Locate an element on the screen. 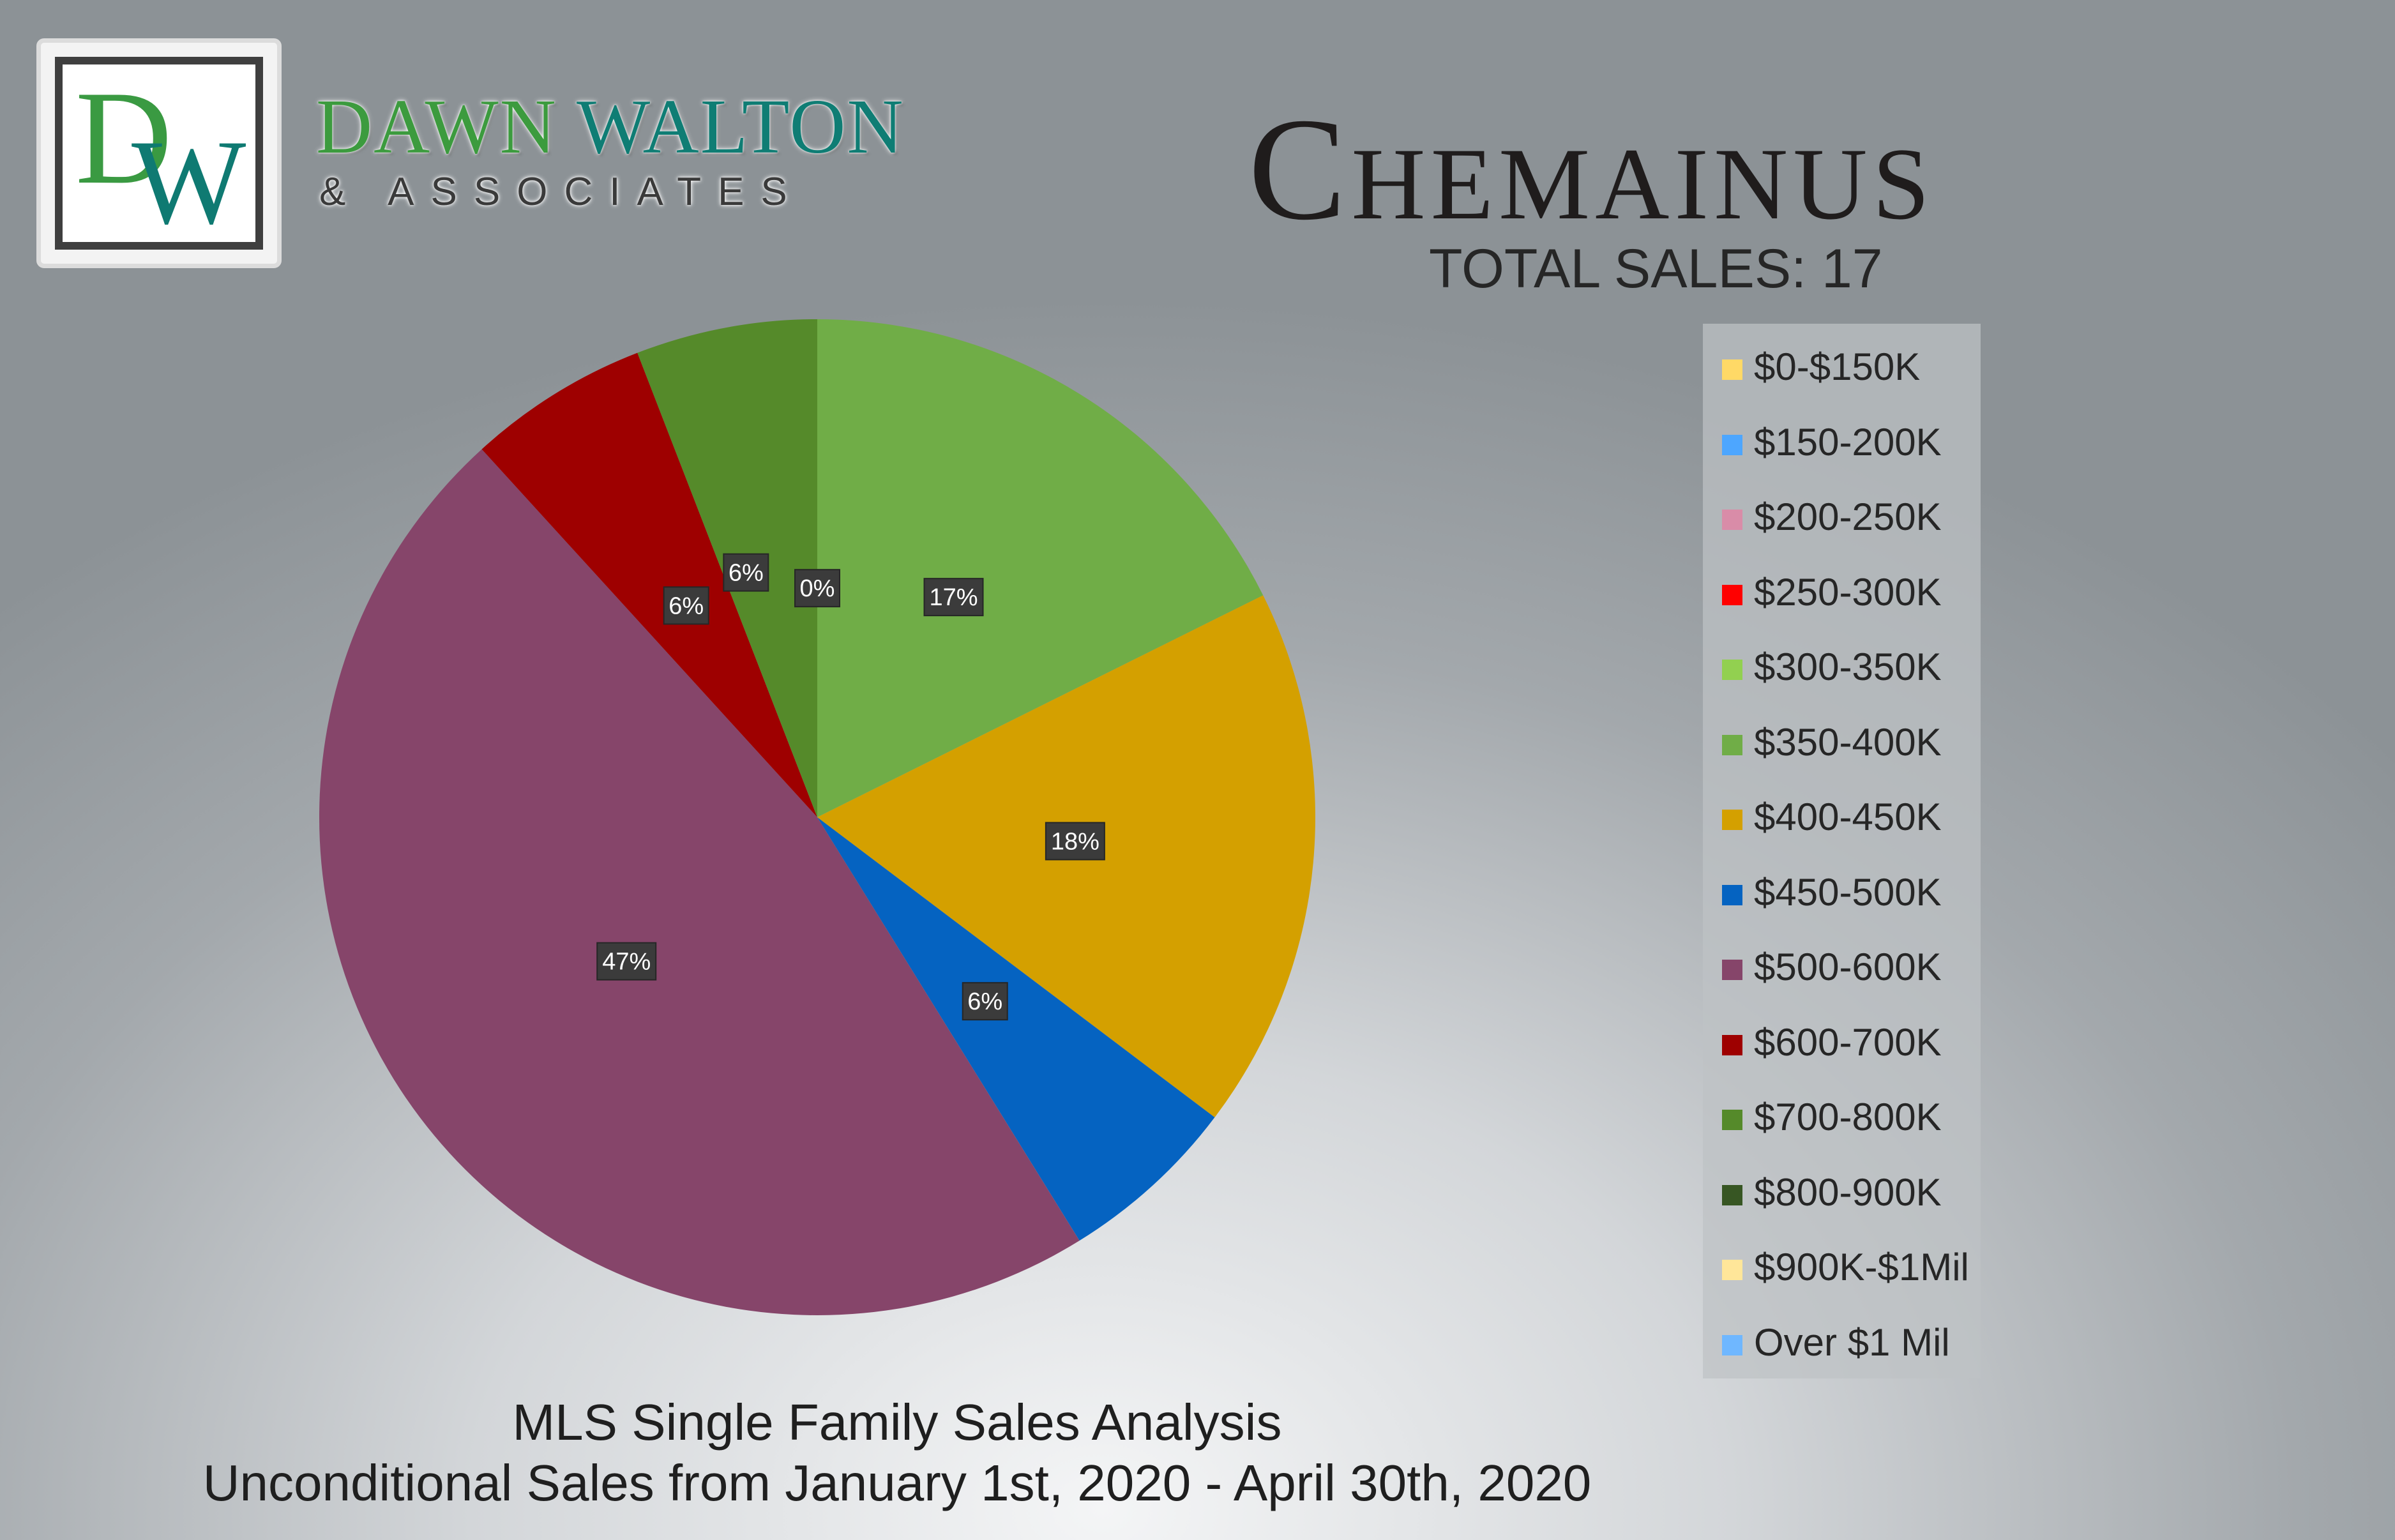 Image resolution: width=2395 pixels, height=1540 pixels. footer-line-1: MLS Single Family Sales Analysis is located at coordinates (897, 1422).